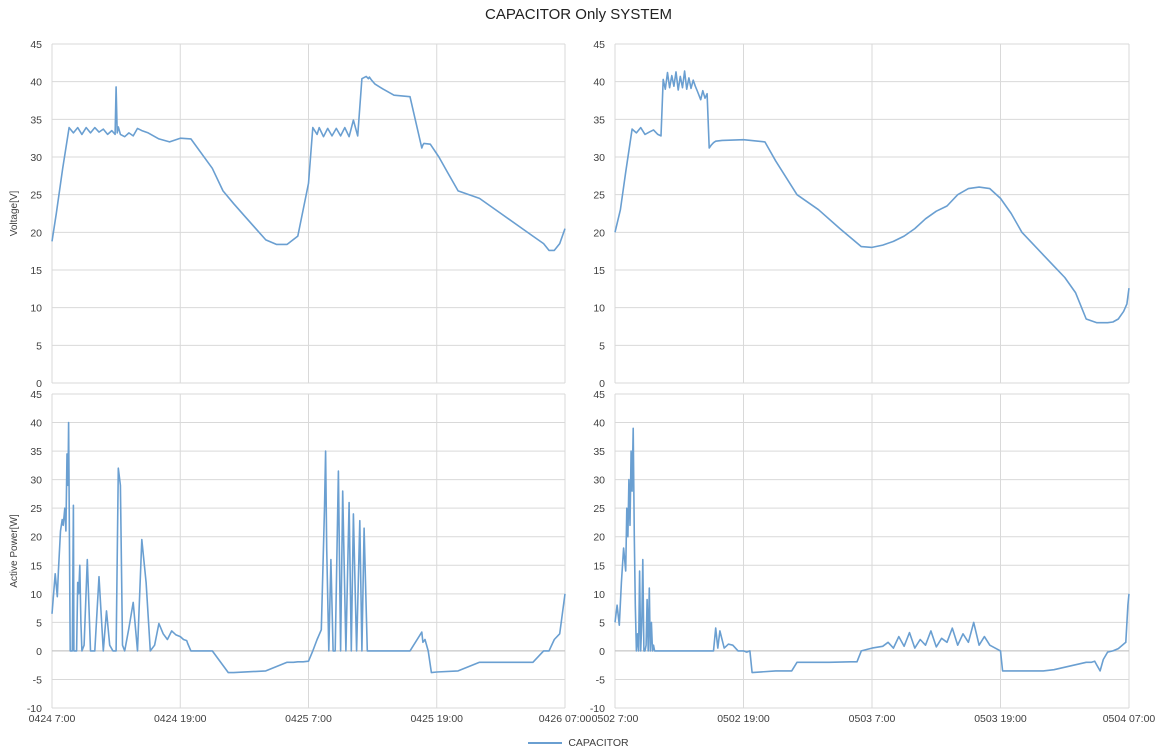 The image size is (1157, 750). What do you see at coordinates (436, 719) in the screenshot?
I see `x-tick-label: 0425 19:00` at bounding box center [436, 719].